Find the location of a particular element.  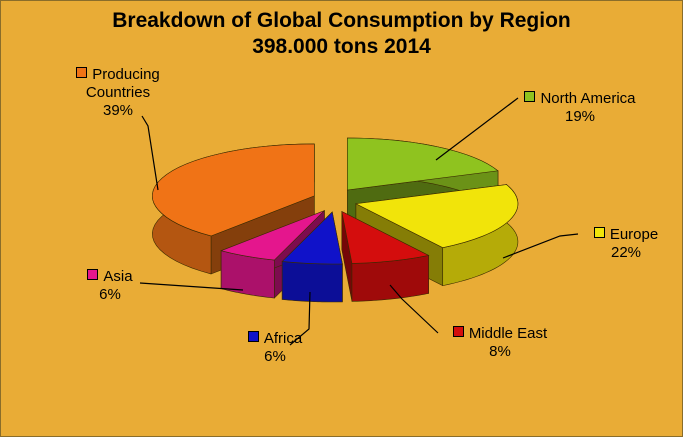

legend-swatch-asia is located at coordinates (93, 274).